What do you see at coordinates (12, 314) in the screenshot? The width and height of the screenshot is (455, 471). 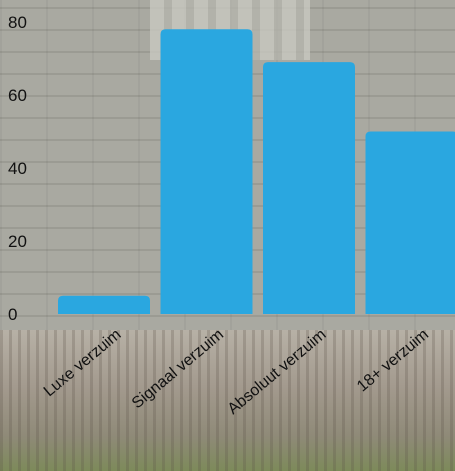 I see `y-tick-label: 0` at bounding box center [12, 314].